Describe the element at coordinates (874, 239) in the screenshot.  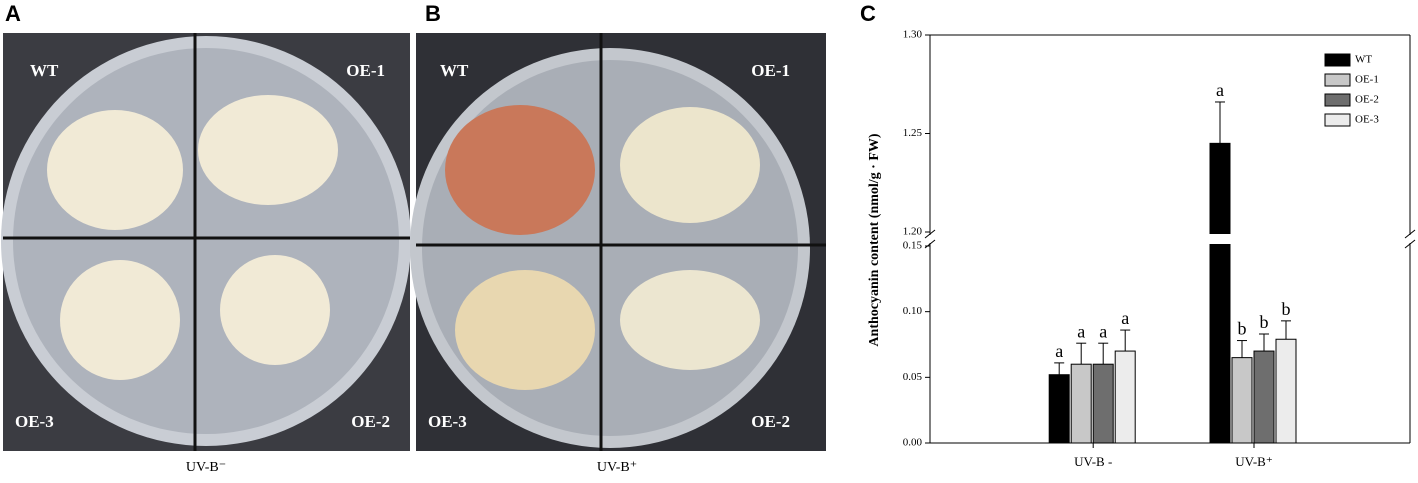
I see `y-axis-label: Anthocyanin content (nmol/g · FW)` at that location.